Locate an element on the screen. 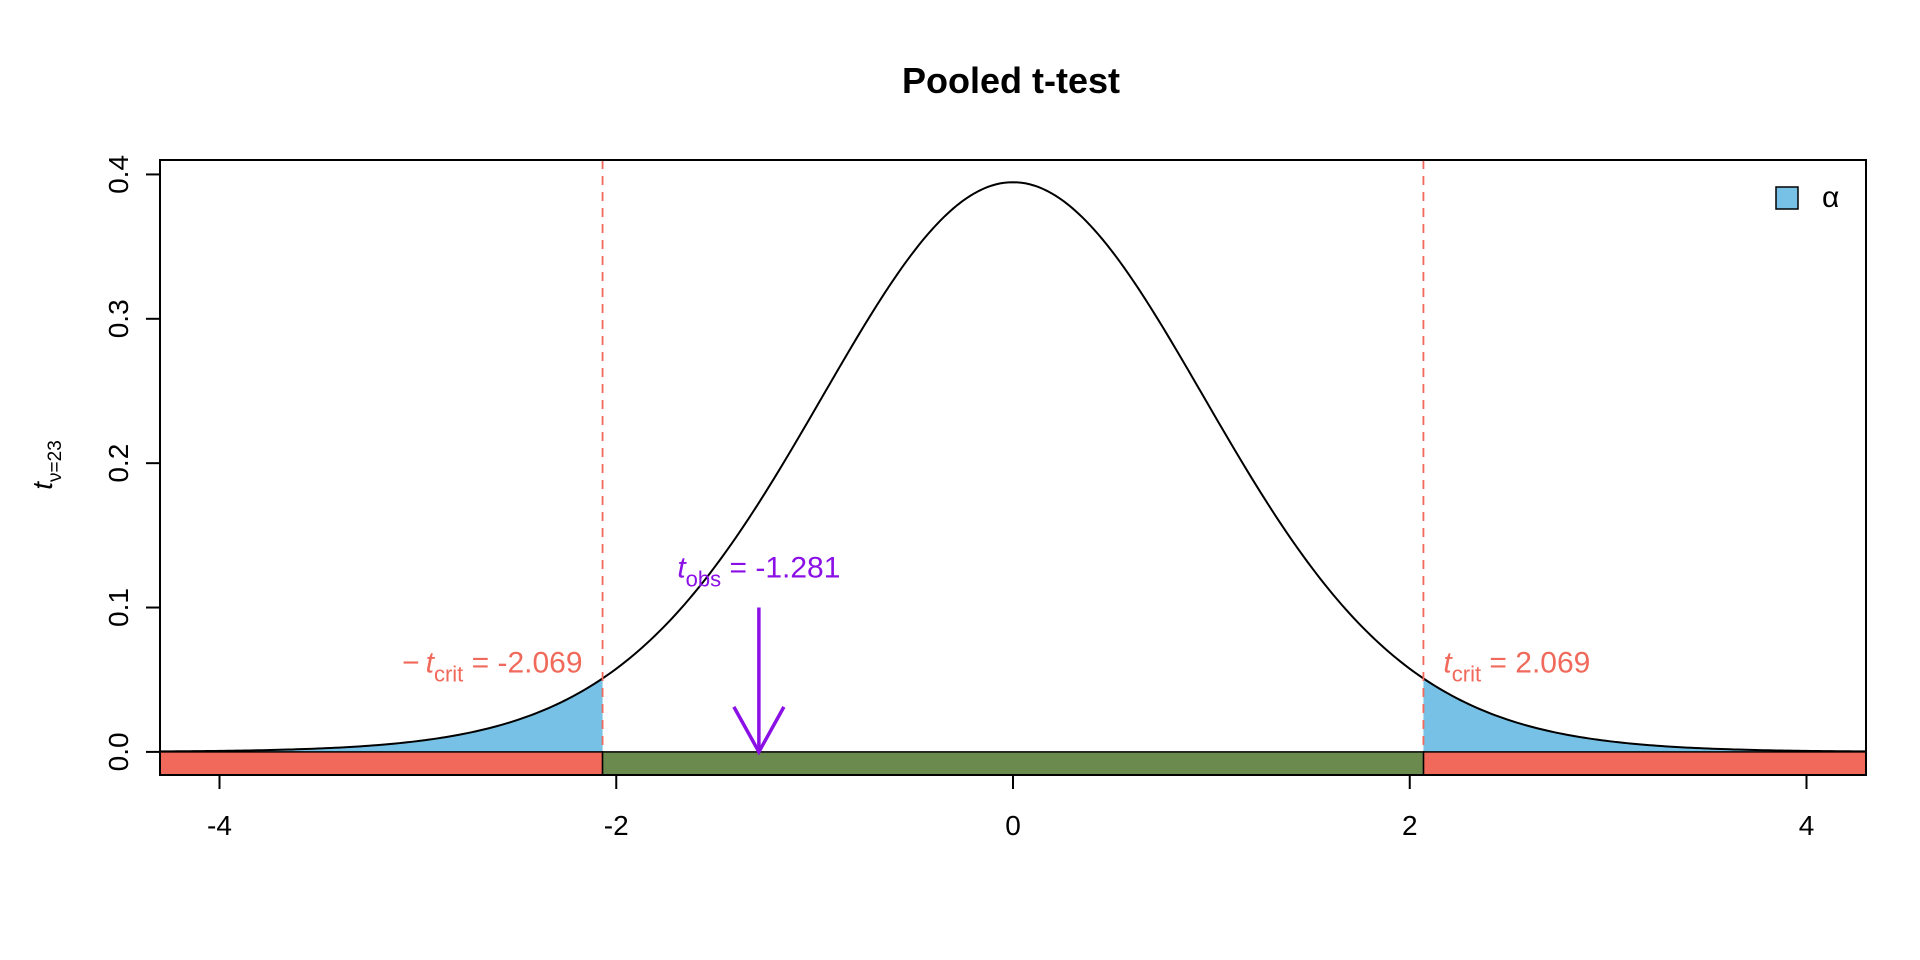 Image resolution: width=1920 pixels, height=960 pixels. t-obs-label: tobs = -1.281 is located at coordinates (758, 572).